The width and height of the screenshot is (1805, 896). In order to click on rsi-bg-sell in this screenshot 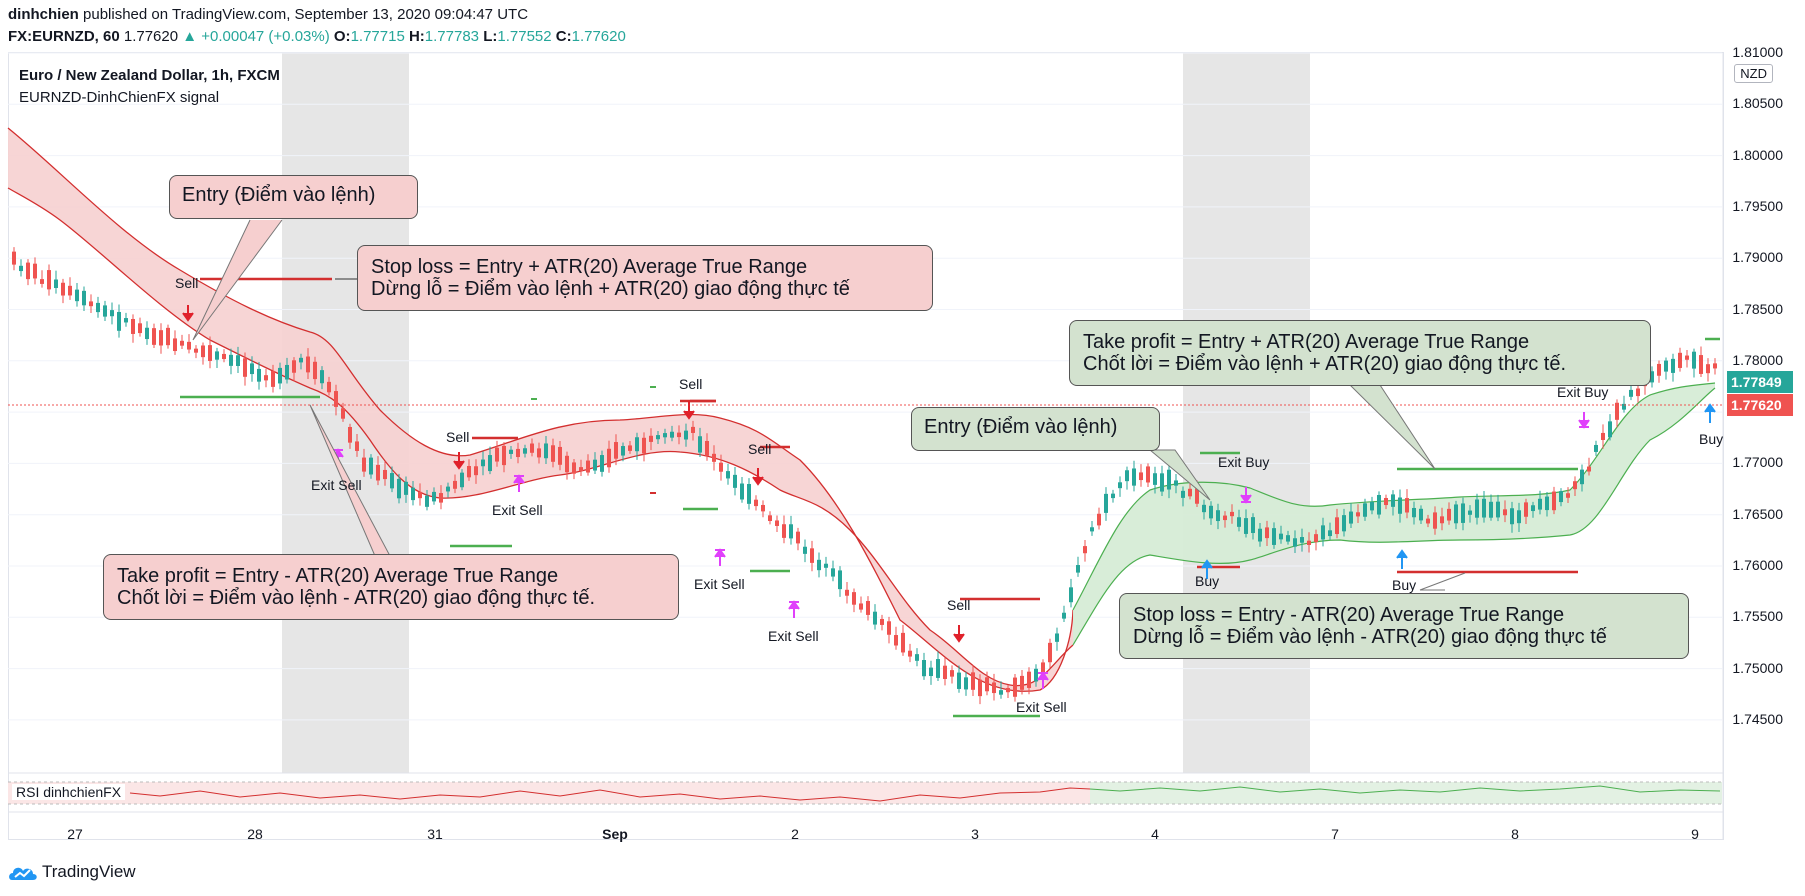, I will do `click(549, 793)`.